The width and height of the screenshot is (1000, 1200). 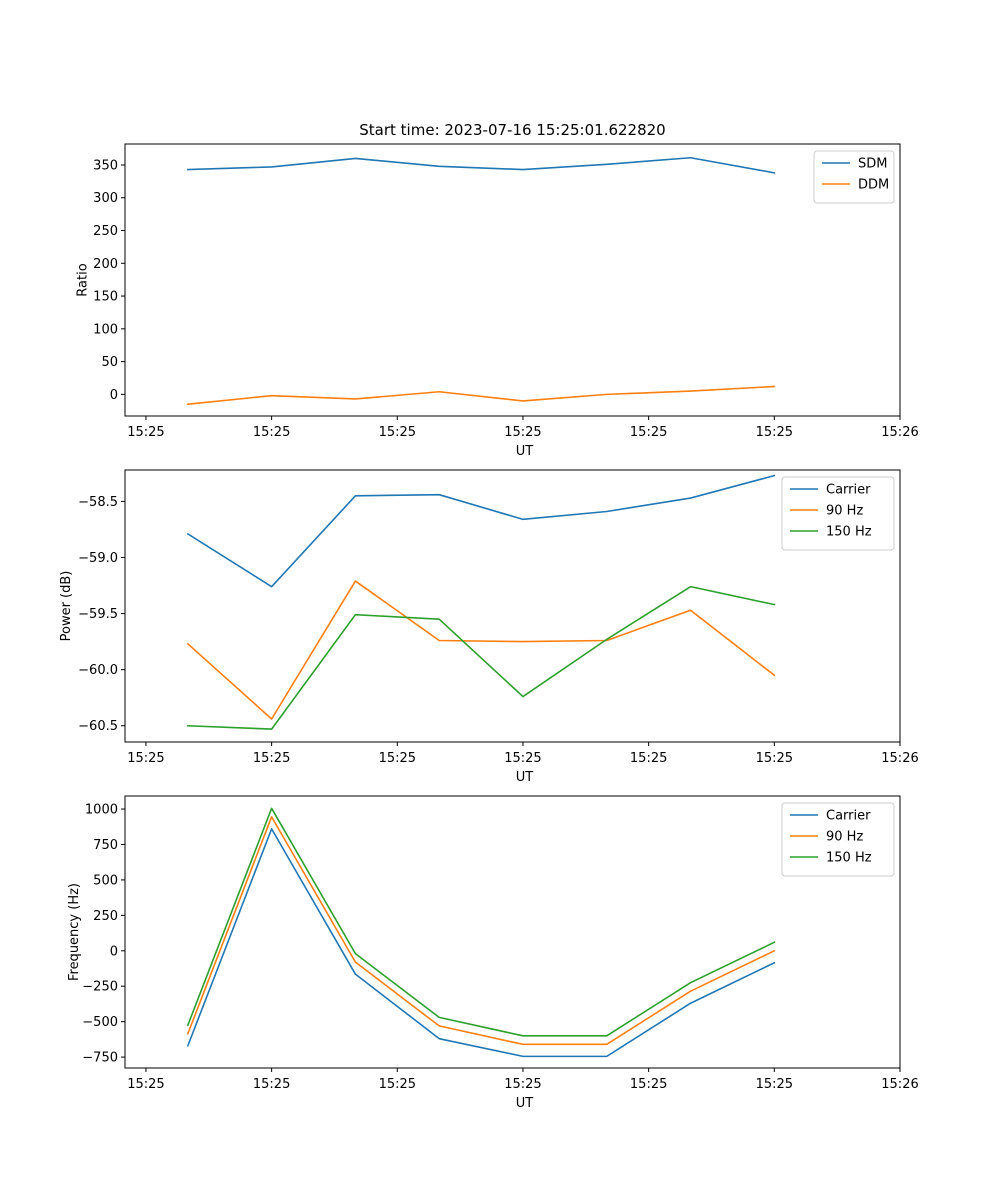 I want to click on y-tick-label: −250, so click(x=100, y=987).